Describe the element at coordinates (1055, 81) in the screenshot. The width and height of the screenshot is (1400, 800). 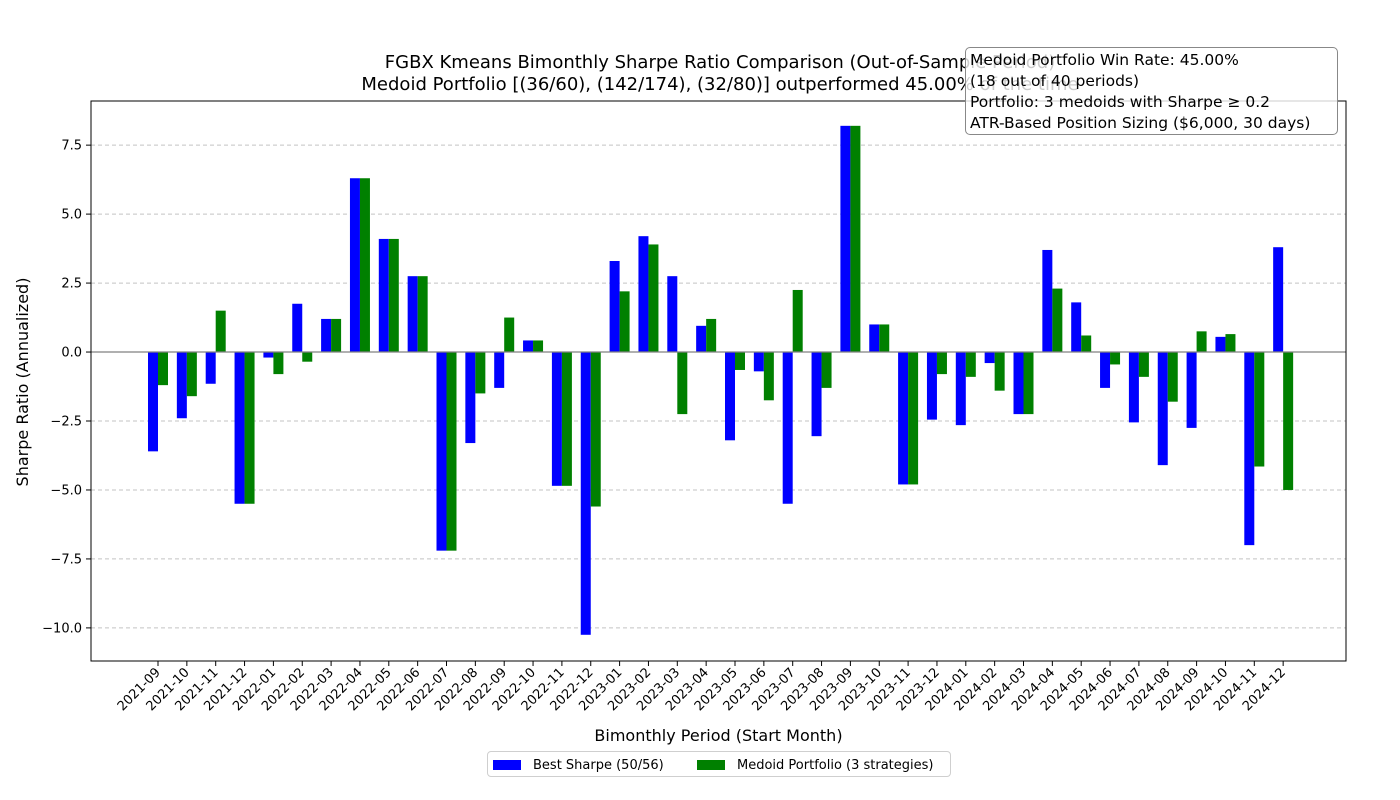
I see `annotation-line: (18 out of 40 periods)` at that location.